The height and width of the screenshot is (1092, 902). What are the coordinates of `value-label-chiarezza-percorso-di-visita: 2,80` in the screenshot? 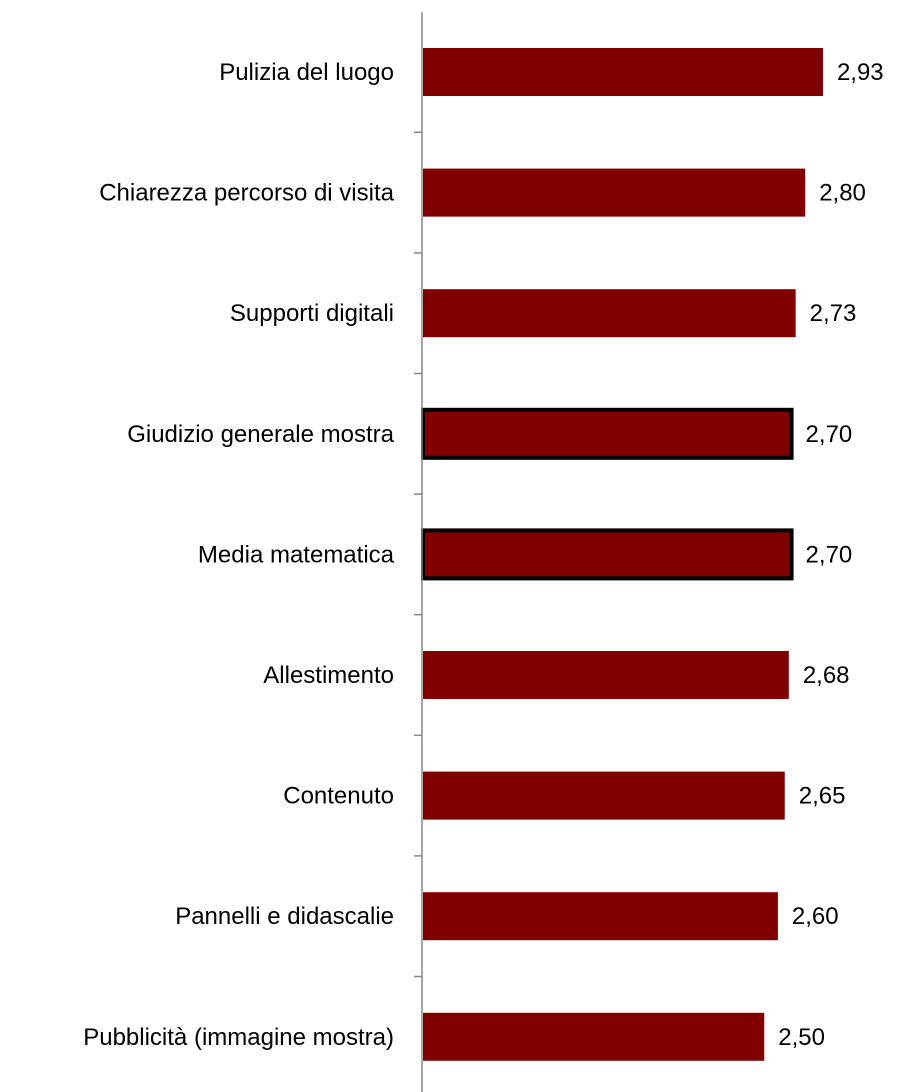 It's located at (842, 193).